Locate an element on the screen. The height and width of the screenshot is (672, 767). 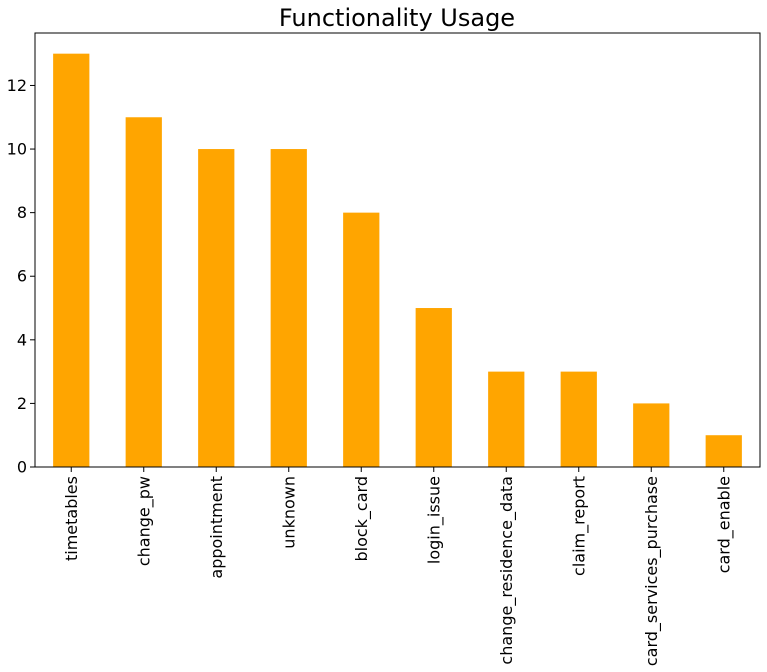
x-tick-label: change_pw is located at coordinates (144, 521).